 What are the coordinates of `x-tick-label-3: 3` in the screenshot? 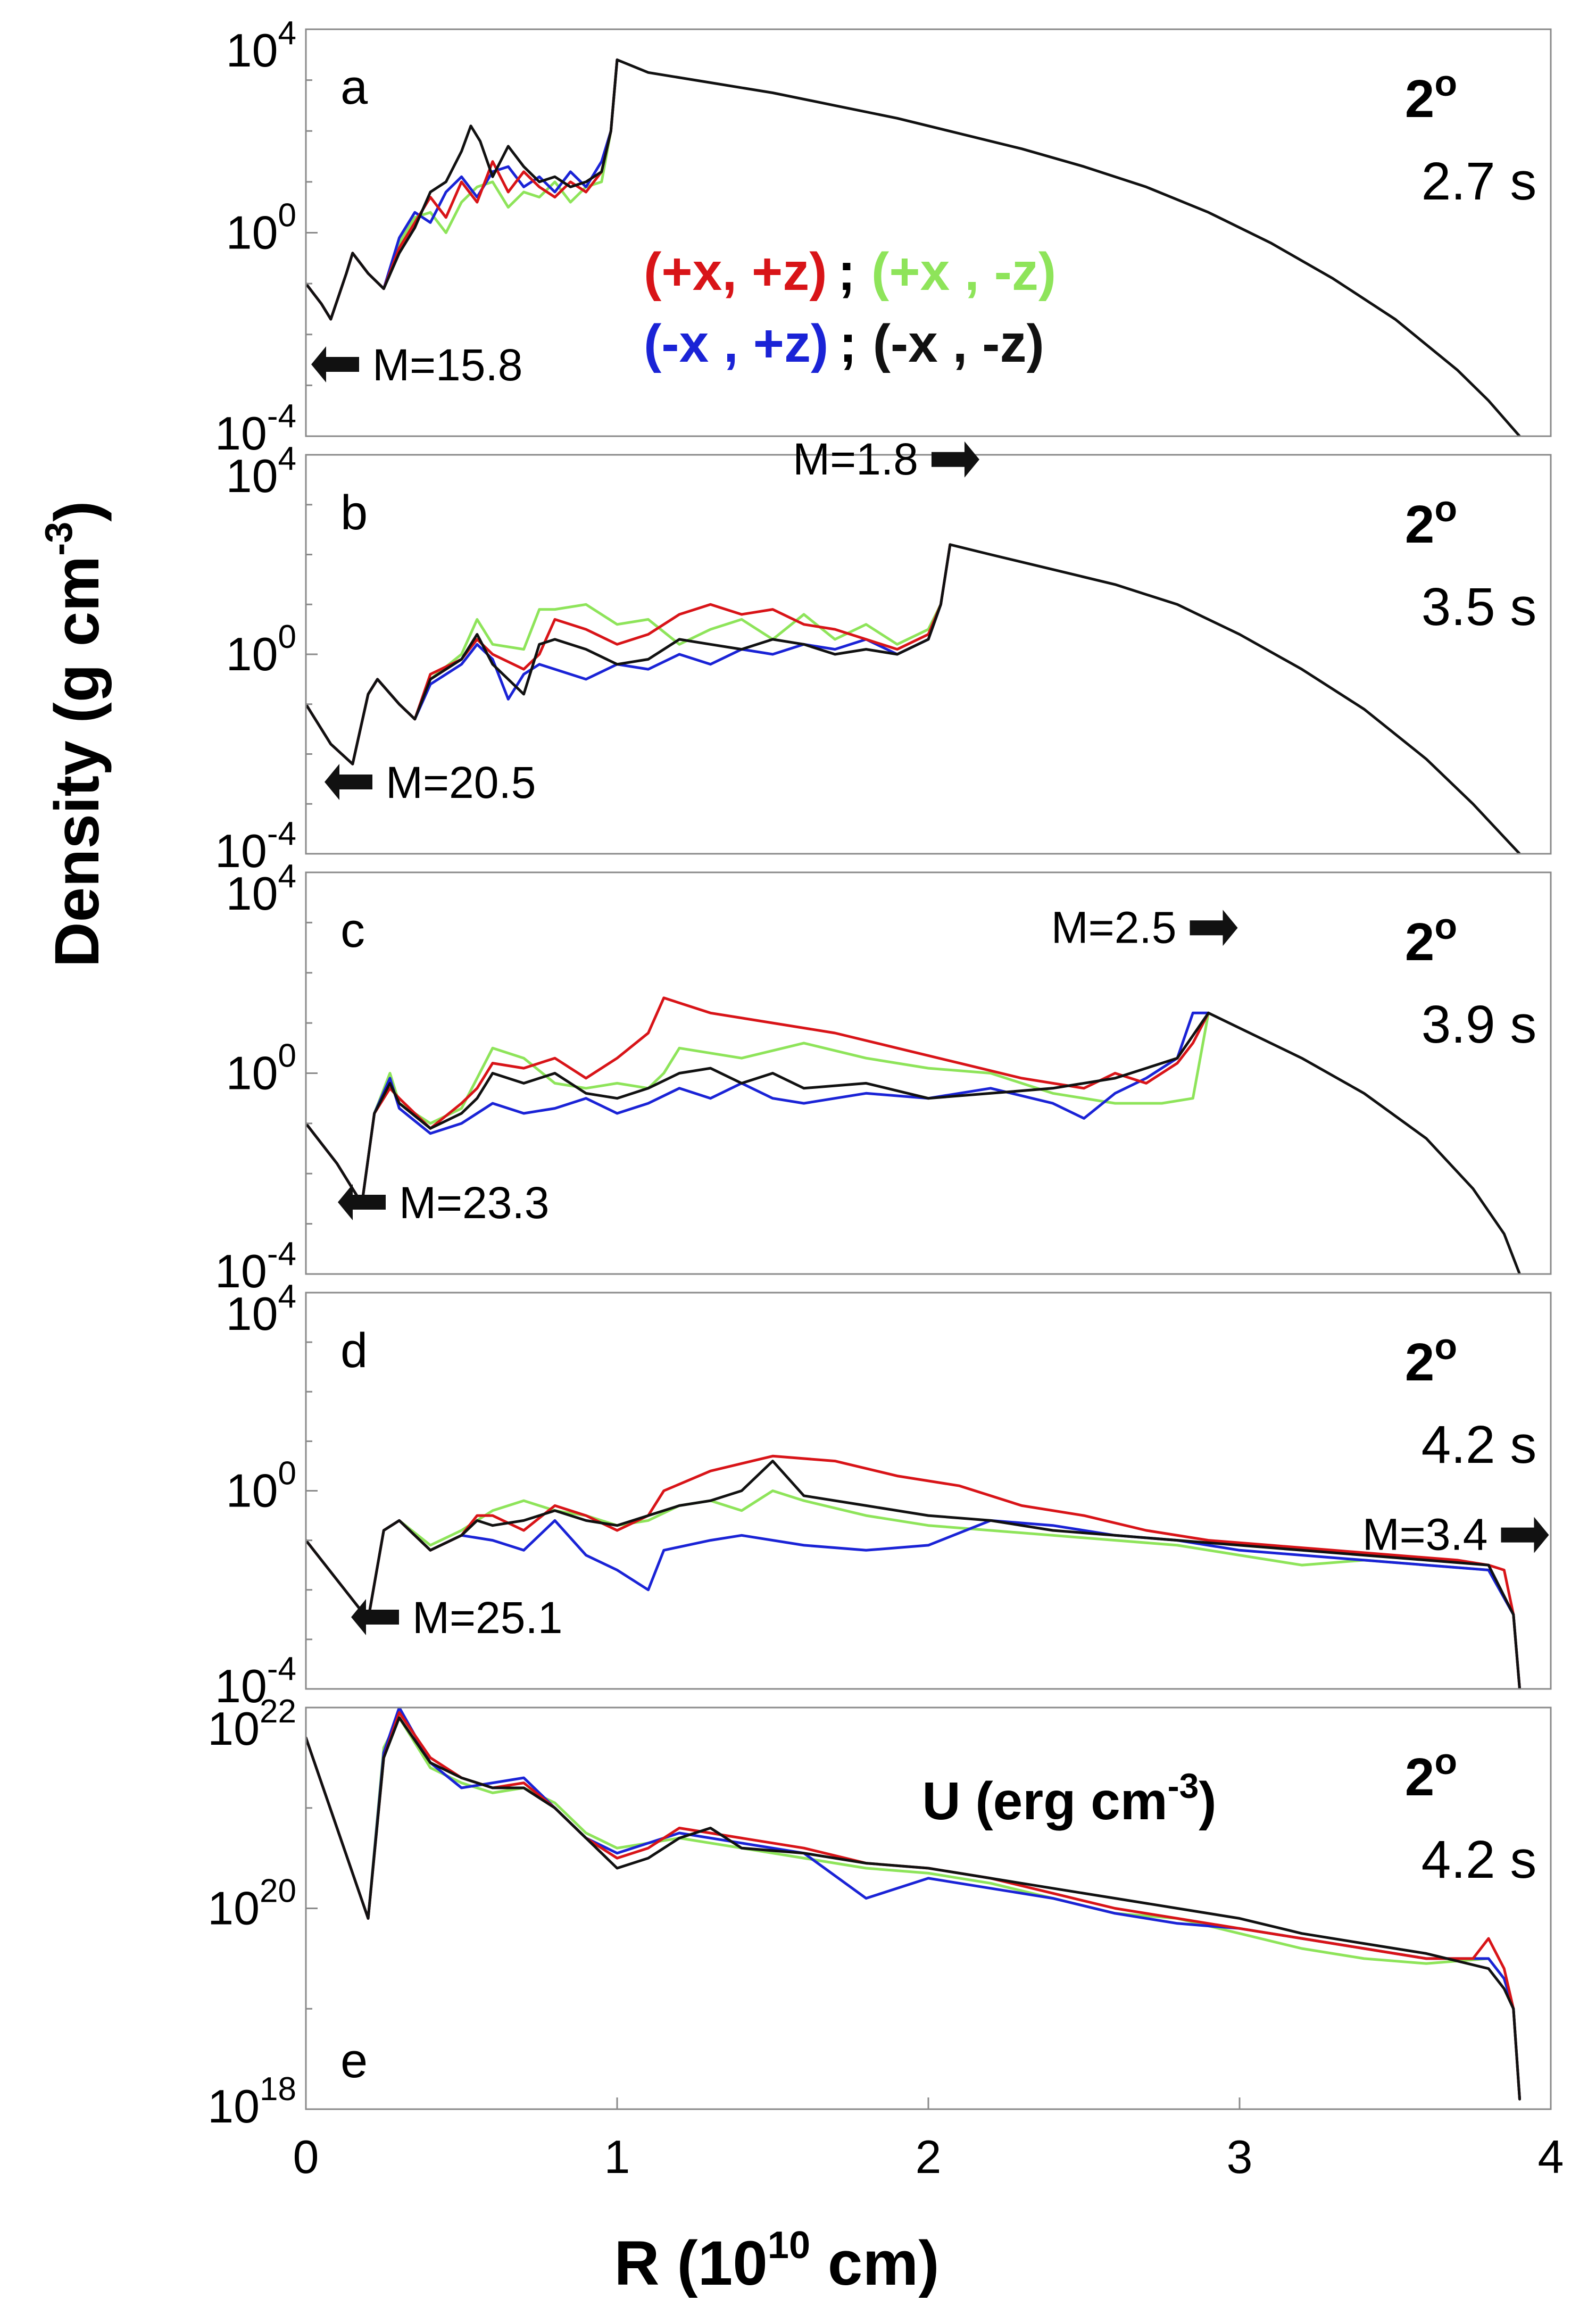 It's located at (1240, 2156).